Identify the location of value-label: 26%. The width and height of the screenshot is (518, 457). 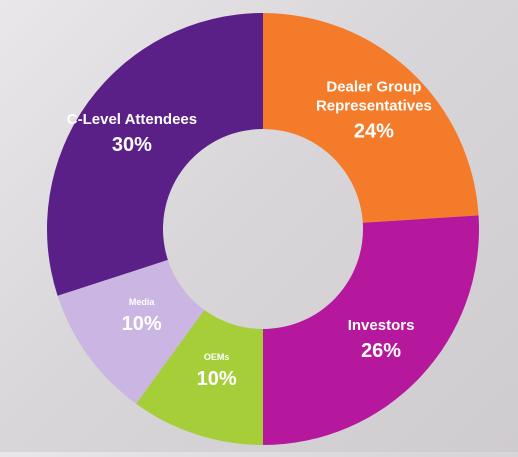
(381, 350).